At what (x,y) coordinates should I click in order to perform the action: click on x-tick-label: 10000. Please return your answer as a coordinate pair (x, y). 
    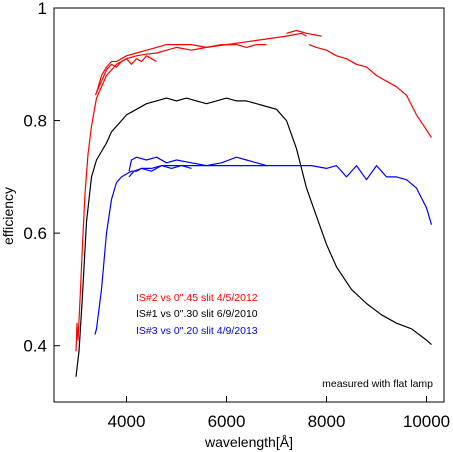
    Looking at the image, I should click on (426, 421).